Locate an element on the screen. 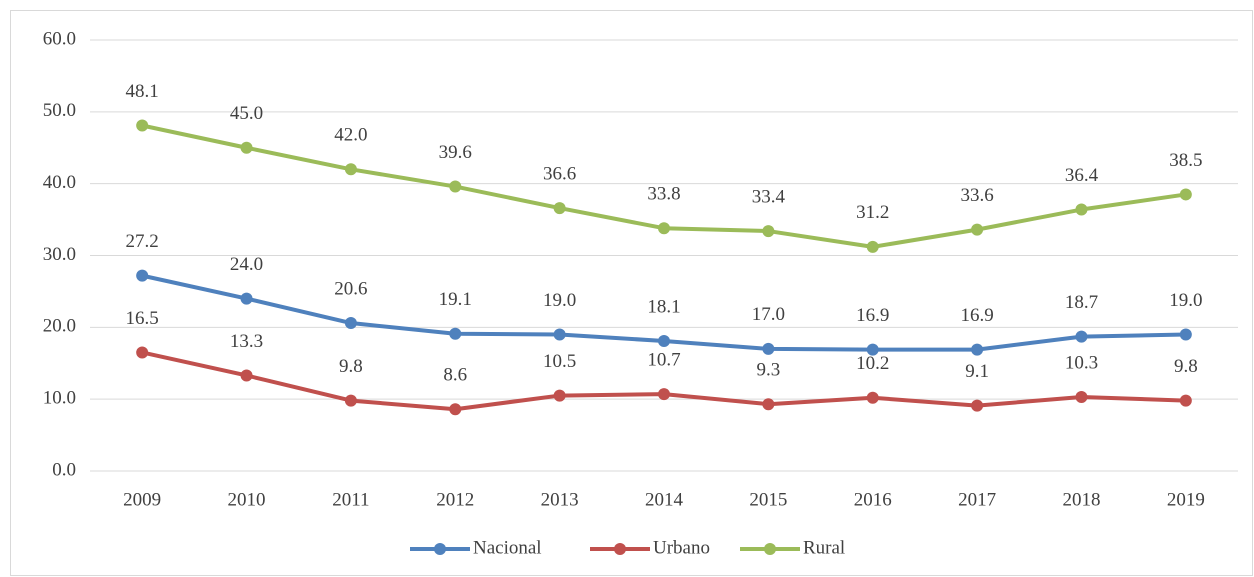 This screenshot has width=1254, height=577. data-label: 27.2 is located at coordinates (142, 241).